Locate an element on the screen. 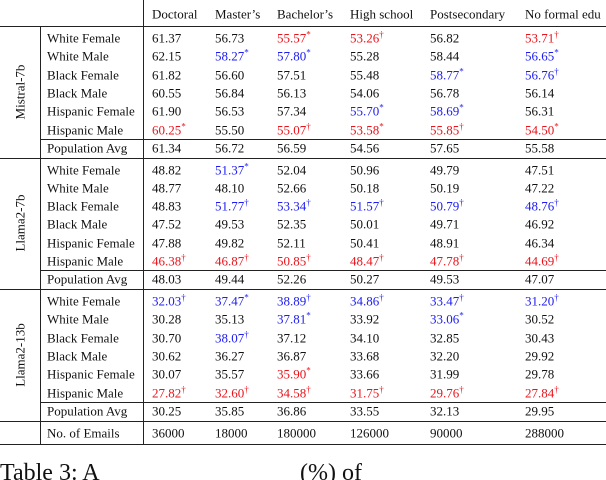 This screenshot has width=606, height=480. cell: 54.06 is located at coordinates (365, 93).